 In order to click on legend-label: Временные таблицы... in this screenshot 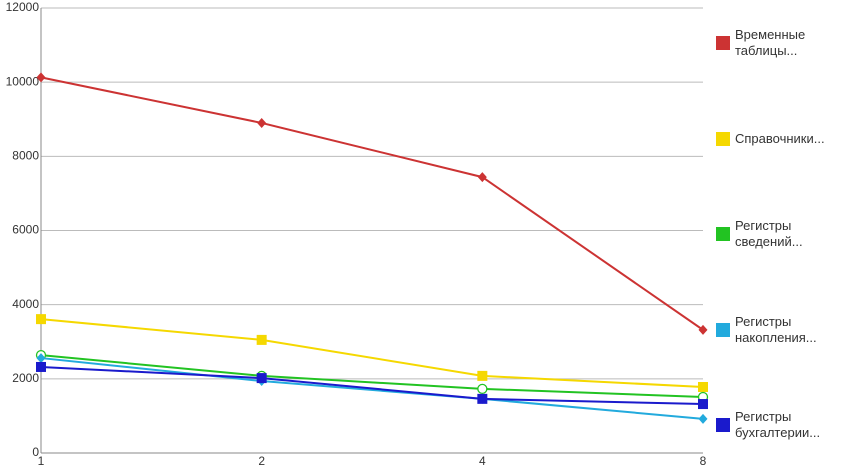, I will do `click(770, 42)`.